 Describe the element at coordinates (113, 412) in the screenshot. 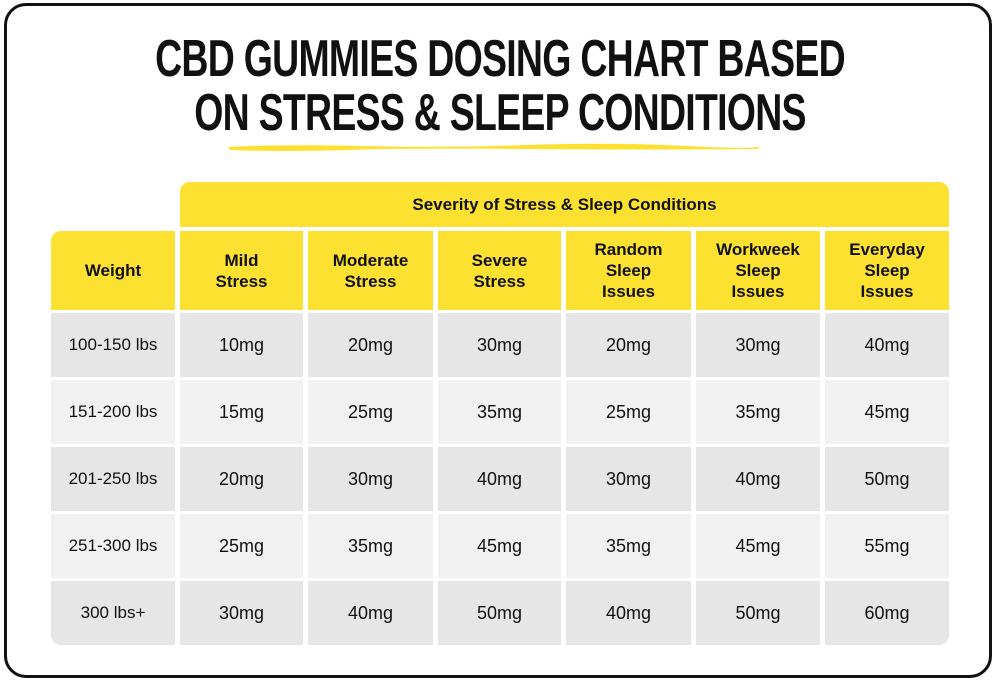

I see `weight-cell: 151-200 lbs` at that location.